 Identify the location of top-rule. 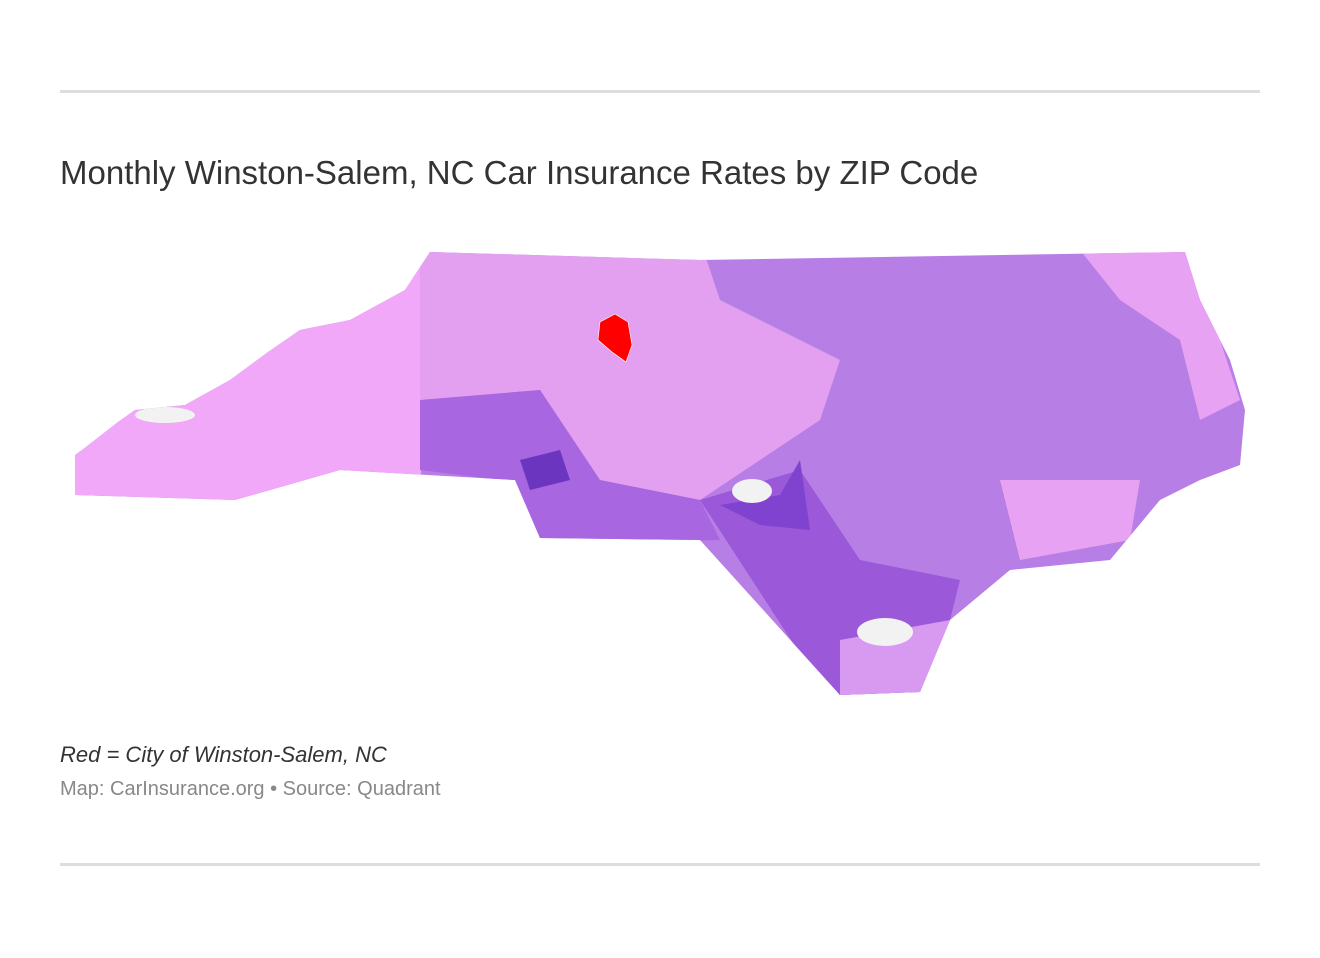
(660, 91).